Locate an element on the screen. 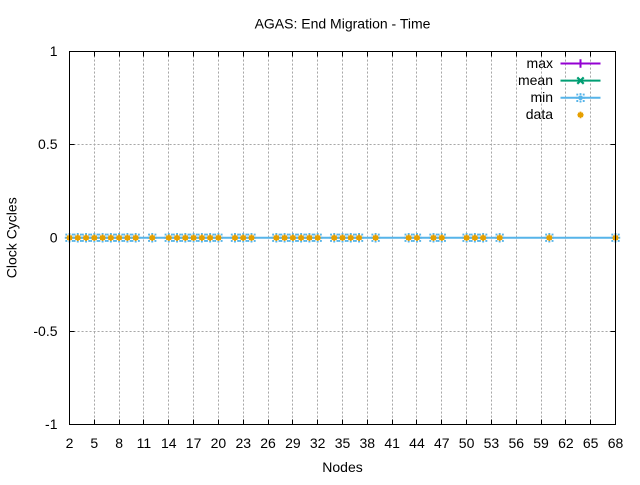 Image resolution: width=640 pixels, height=485 pixels. svg-text: -1 is located at coordinates (51, 424).